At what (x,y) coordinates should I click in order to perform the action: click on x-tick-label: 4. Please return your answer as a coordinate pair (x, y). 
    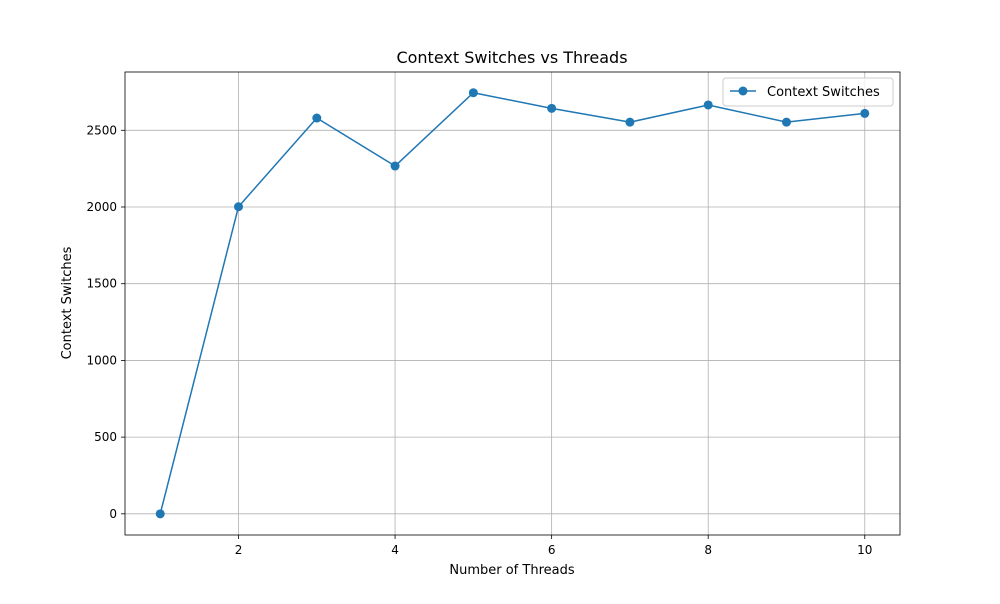
    Looking at the image, I should click on (395, 550).